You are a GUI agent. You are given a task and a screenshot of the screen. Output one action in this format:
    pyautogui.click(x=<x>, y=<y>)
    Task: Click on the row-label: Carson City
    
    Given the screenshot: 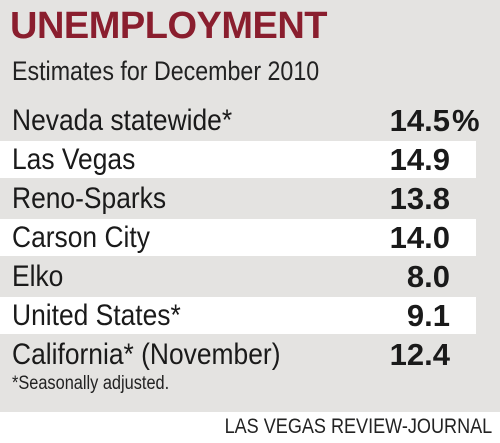 What is the action you would take?
    pyautogui.click(x=81, y=237)
    